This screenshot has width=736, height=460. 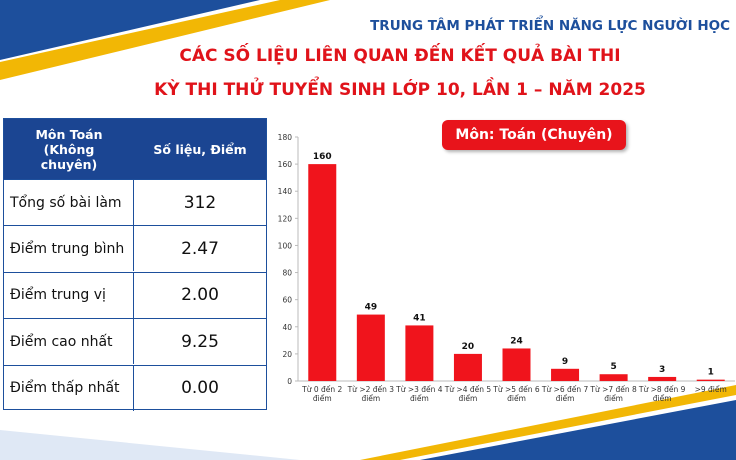 What do you see at coordinates (419, 394) in the screenshot?
I see `x-tick-label: Từ >3 đến 4 điểm` at bounding box center [419, 394].